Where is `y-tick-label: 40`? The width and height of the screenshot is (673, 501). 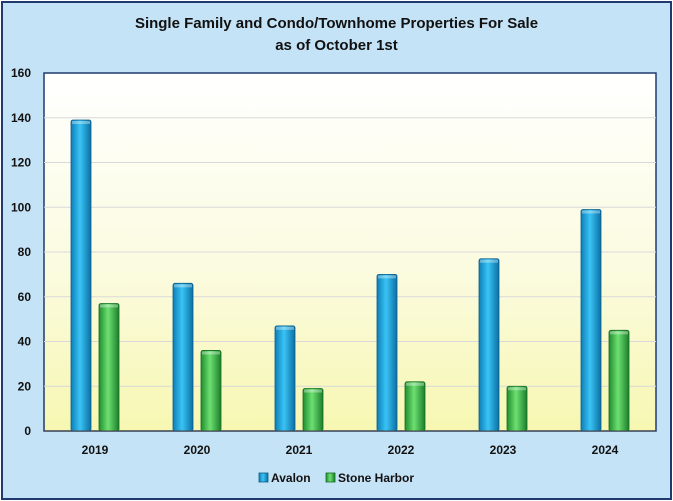
y-tick-label: 40 is located at coordinates (25, 342).